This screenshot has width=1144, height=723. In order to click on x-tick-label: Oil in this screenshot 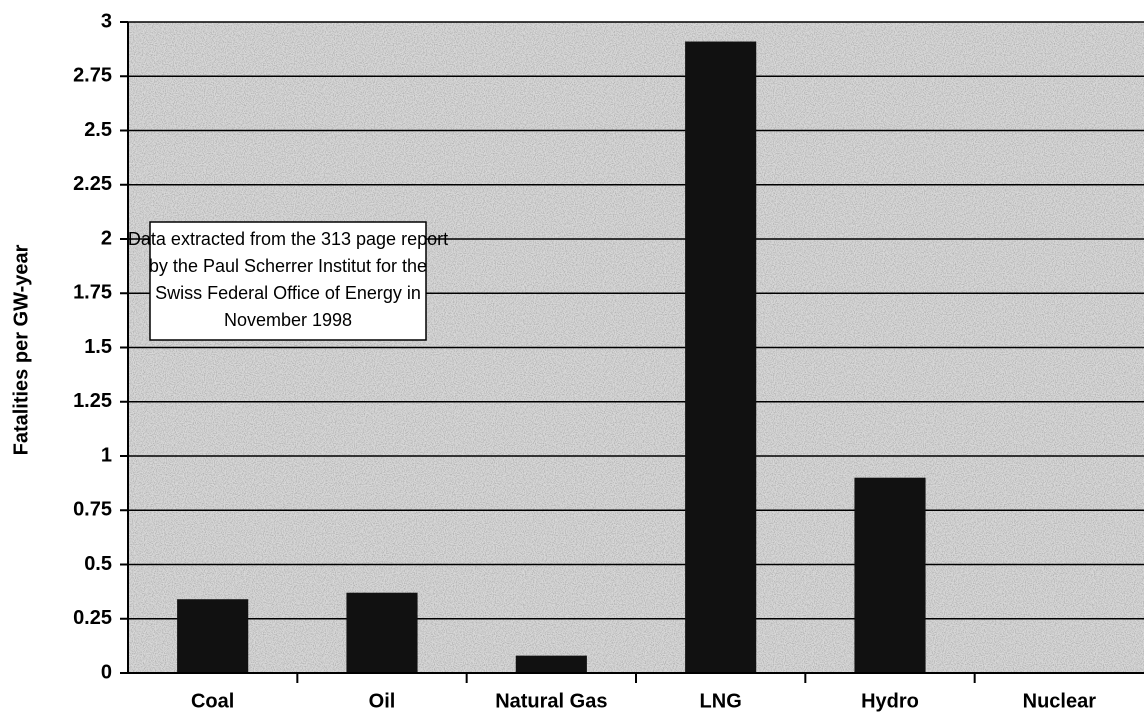, I will do `click(382, 701)`.